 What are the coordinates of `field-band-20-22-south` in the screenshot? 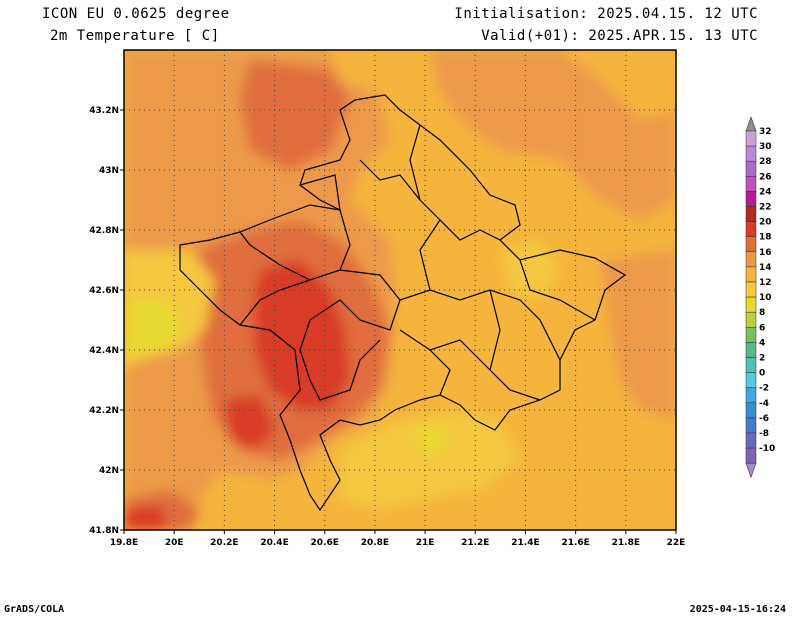 It's located at (250, 422).